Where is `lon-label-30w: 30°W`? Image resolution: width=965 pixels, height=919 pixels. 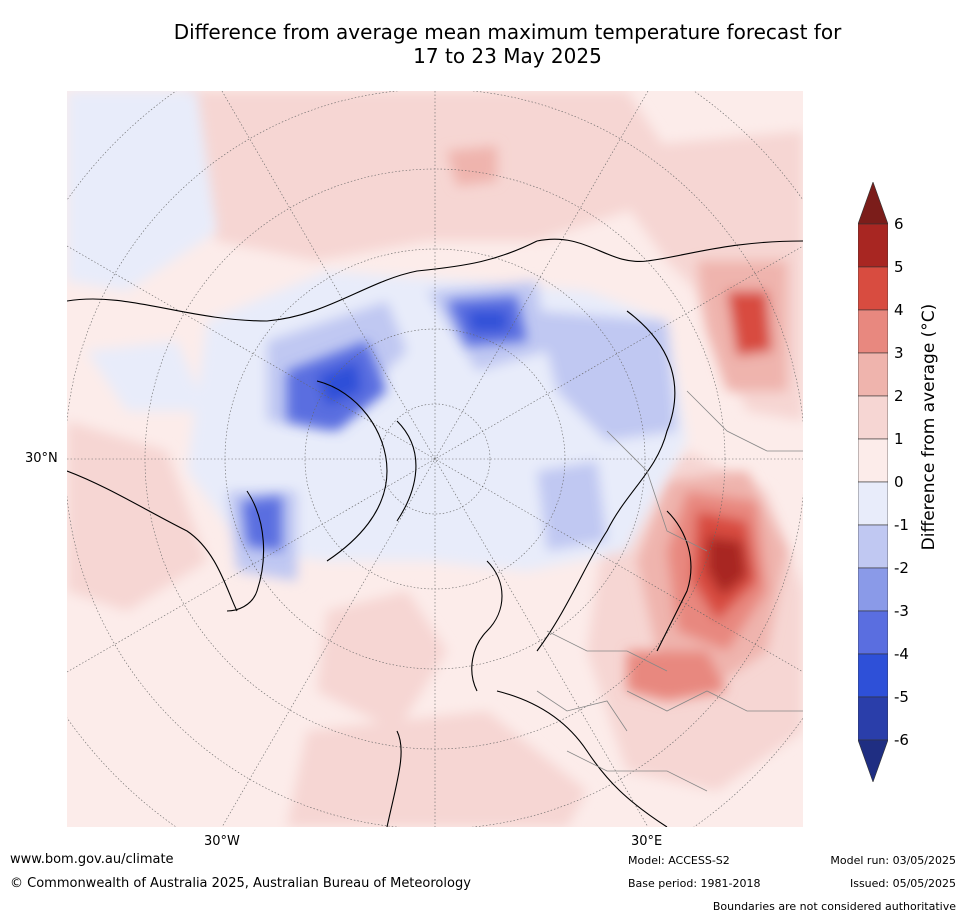 lon-label-30w: 30°W is located at coordinates (222, 841).